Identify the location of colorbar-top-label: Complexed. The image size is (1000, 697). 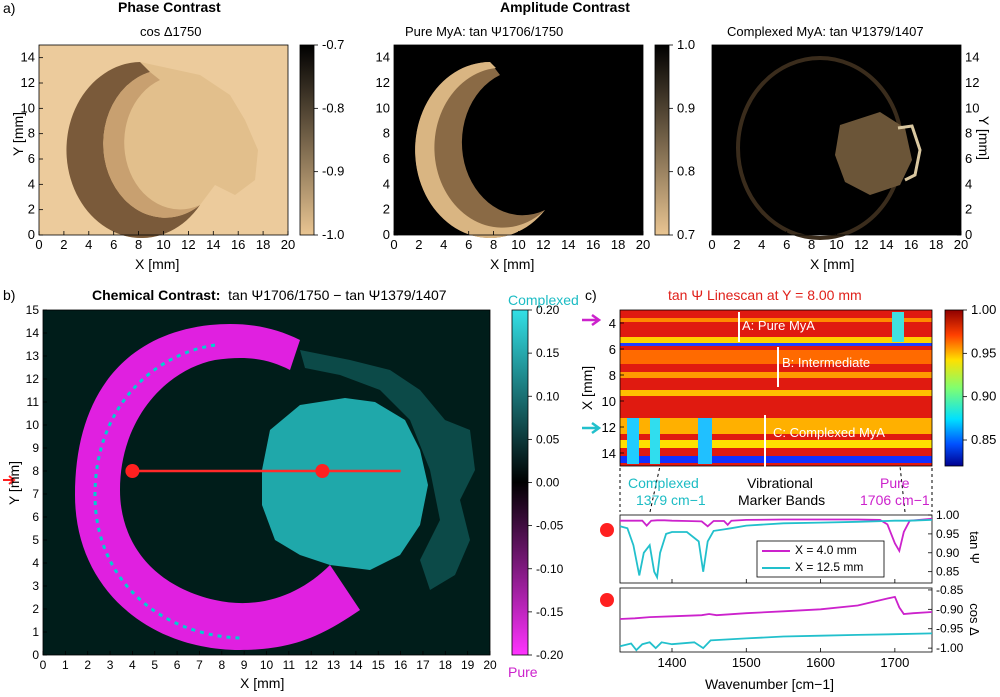
(543, 300).